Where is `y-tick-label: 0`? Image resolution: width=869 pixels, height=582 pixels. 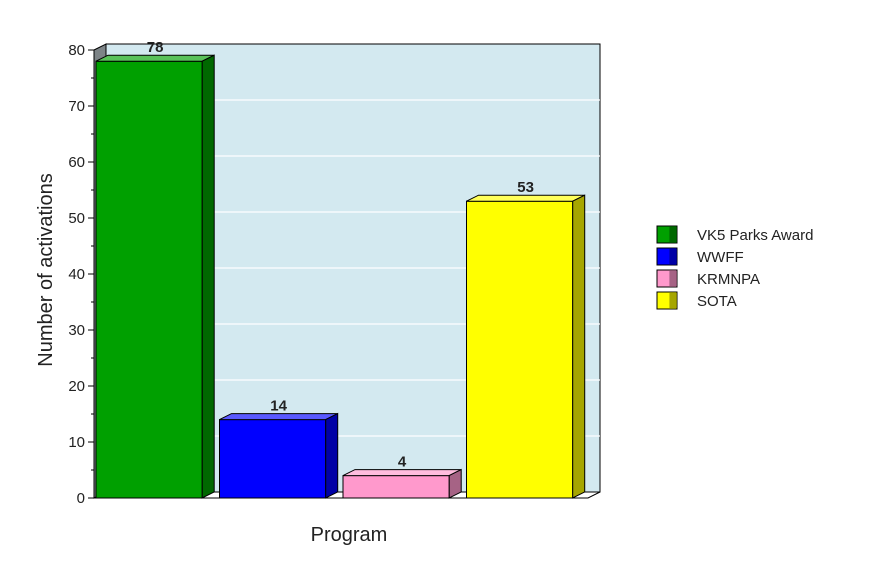
y-tick-label: 0 is located at coordinates (81, 498).